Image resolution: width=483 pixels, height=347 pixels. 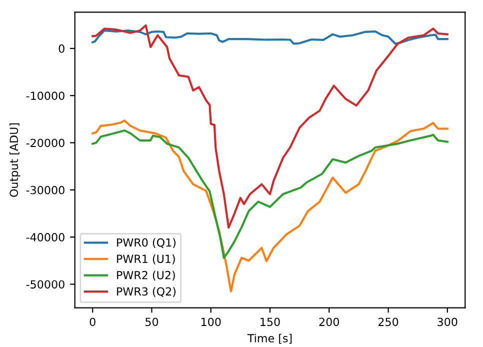 What do you see at coordinates (270, 37) in the screenshot?
I see `line-series` at bounding box center [270, 37].